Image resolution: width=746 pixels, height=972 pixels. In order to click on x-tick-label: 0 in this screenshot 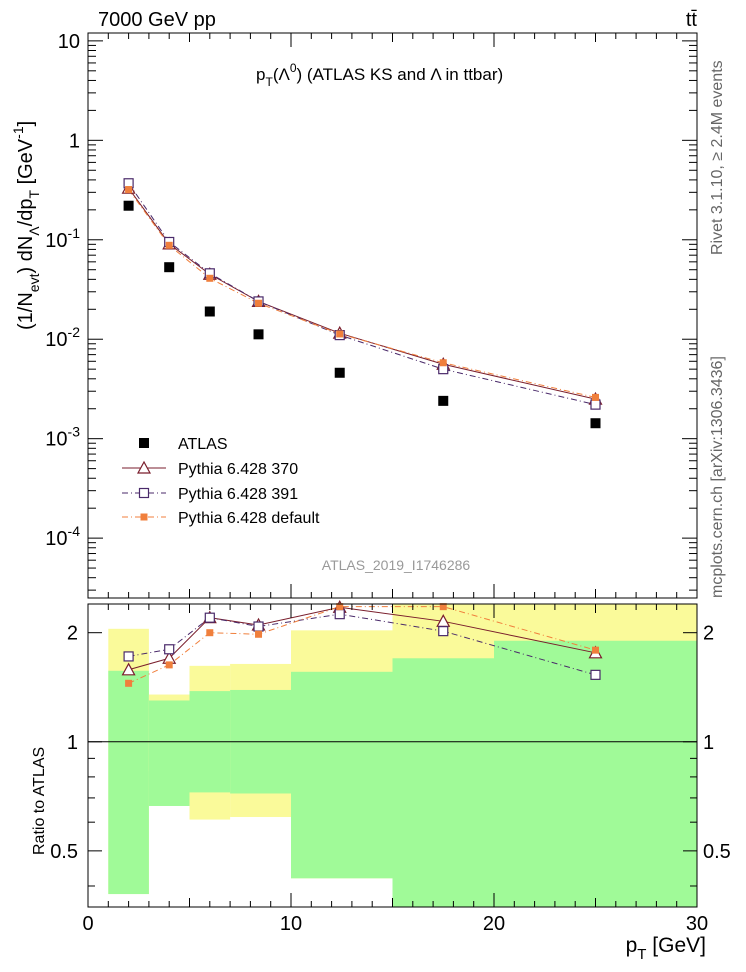, I will do `click(87, 924)`.